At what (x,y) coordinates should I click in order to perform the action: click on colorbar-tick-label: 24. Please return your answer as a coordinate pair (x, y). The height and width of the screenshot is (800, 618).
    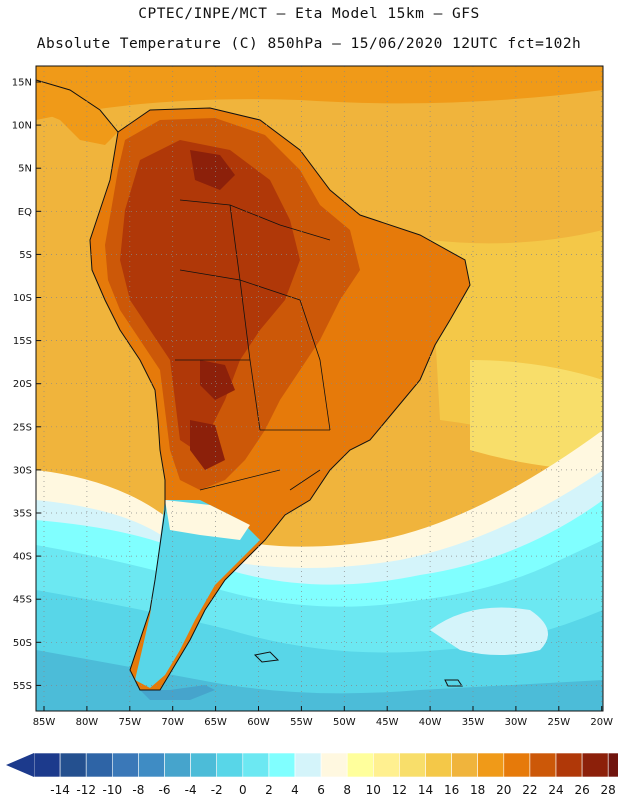
    Looking at the image, I should click on (555, 790).